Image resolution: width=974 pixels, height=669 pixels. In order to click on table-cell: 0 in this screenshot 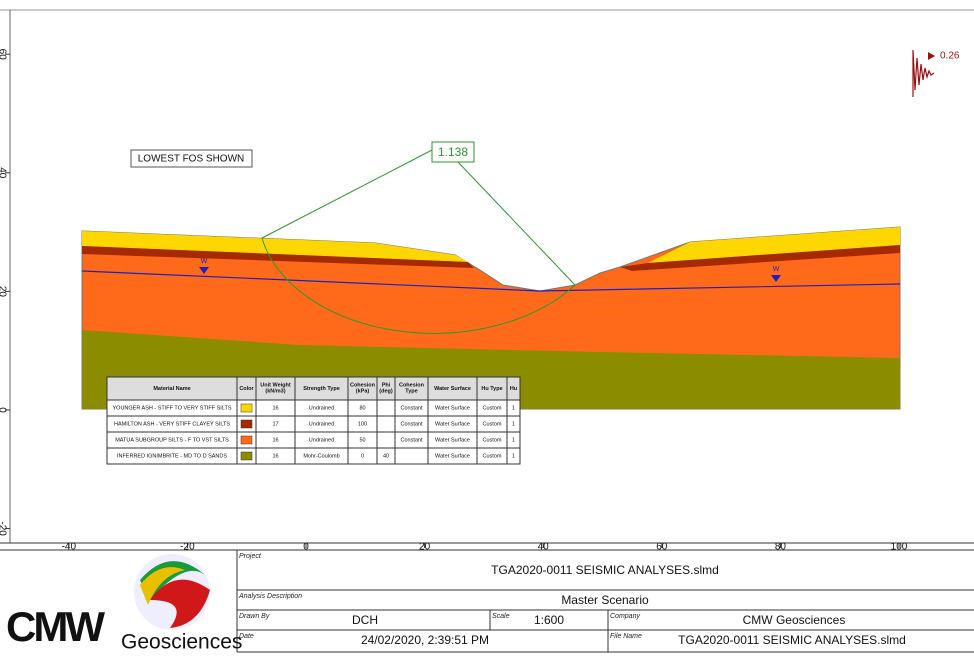, I will do `click(362, 456)`.